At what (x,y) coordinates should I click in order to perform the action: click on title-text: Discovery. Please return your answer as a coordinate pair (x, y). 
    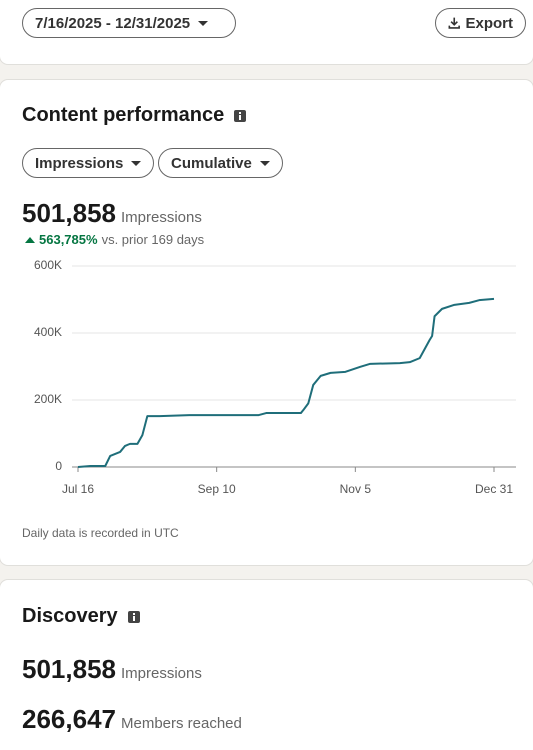
    Looking at the image, I should click on (70, 616).